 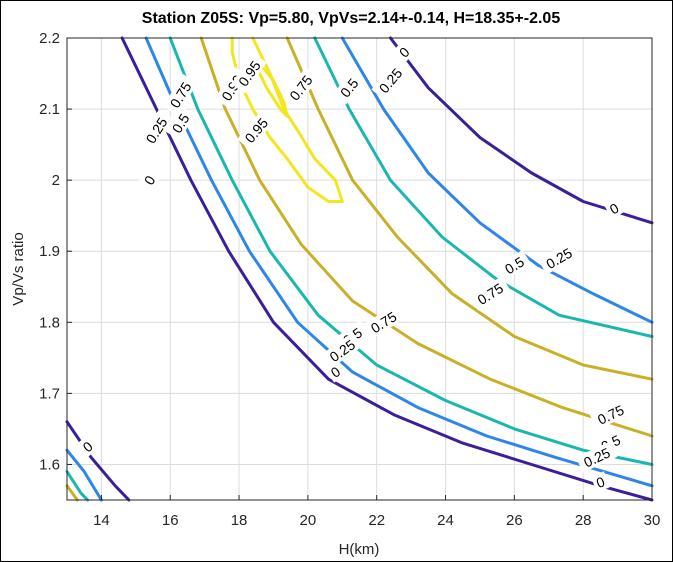 What do you see at coordinates (49, 464) in the screenshot?
I see `y-tick-label: 1.6` at bounding box center [49, 464].